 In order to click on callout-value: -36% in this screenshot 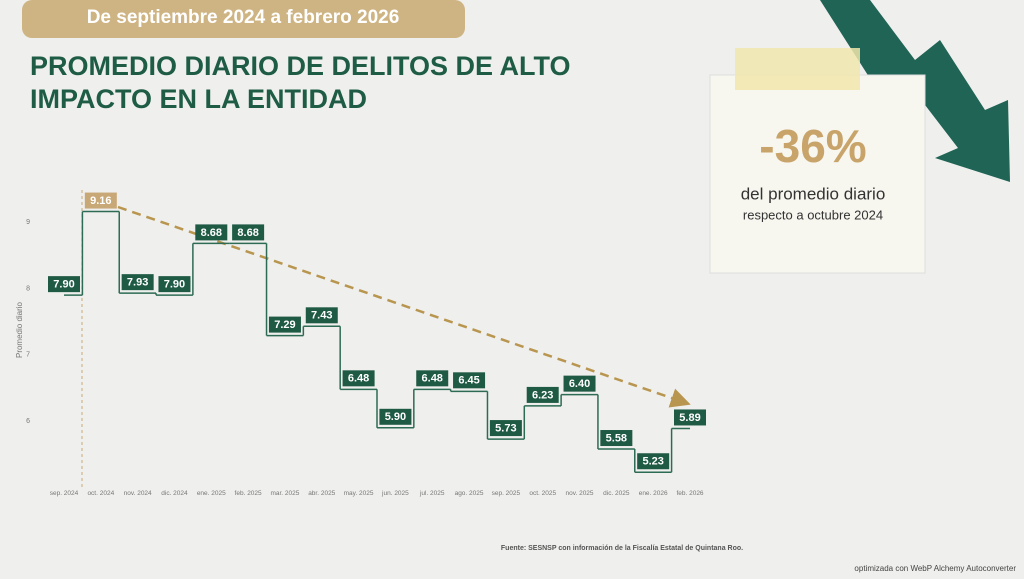, I will do `click(812, 146)`.